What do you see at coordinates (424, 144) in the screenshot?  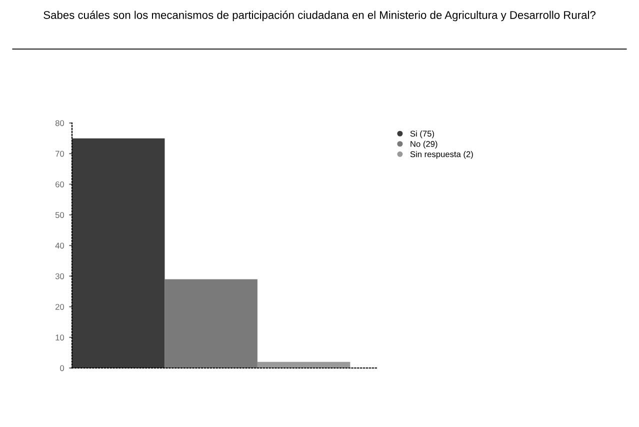 I see `legend-label: No (29)` at bounding box center [424, 144].